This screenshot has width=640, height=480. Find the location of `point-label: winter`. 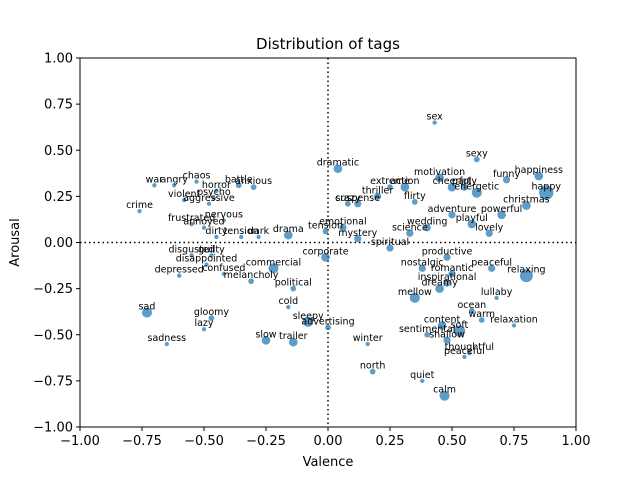

point-label: winter is located at coordinates (368, 338).